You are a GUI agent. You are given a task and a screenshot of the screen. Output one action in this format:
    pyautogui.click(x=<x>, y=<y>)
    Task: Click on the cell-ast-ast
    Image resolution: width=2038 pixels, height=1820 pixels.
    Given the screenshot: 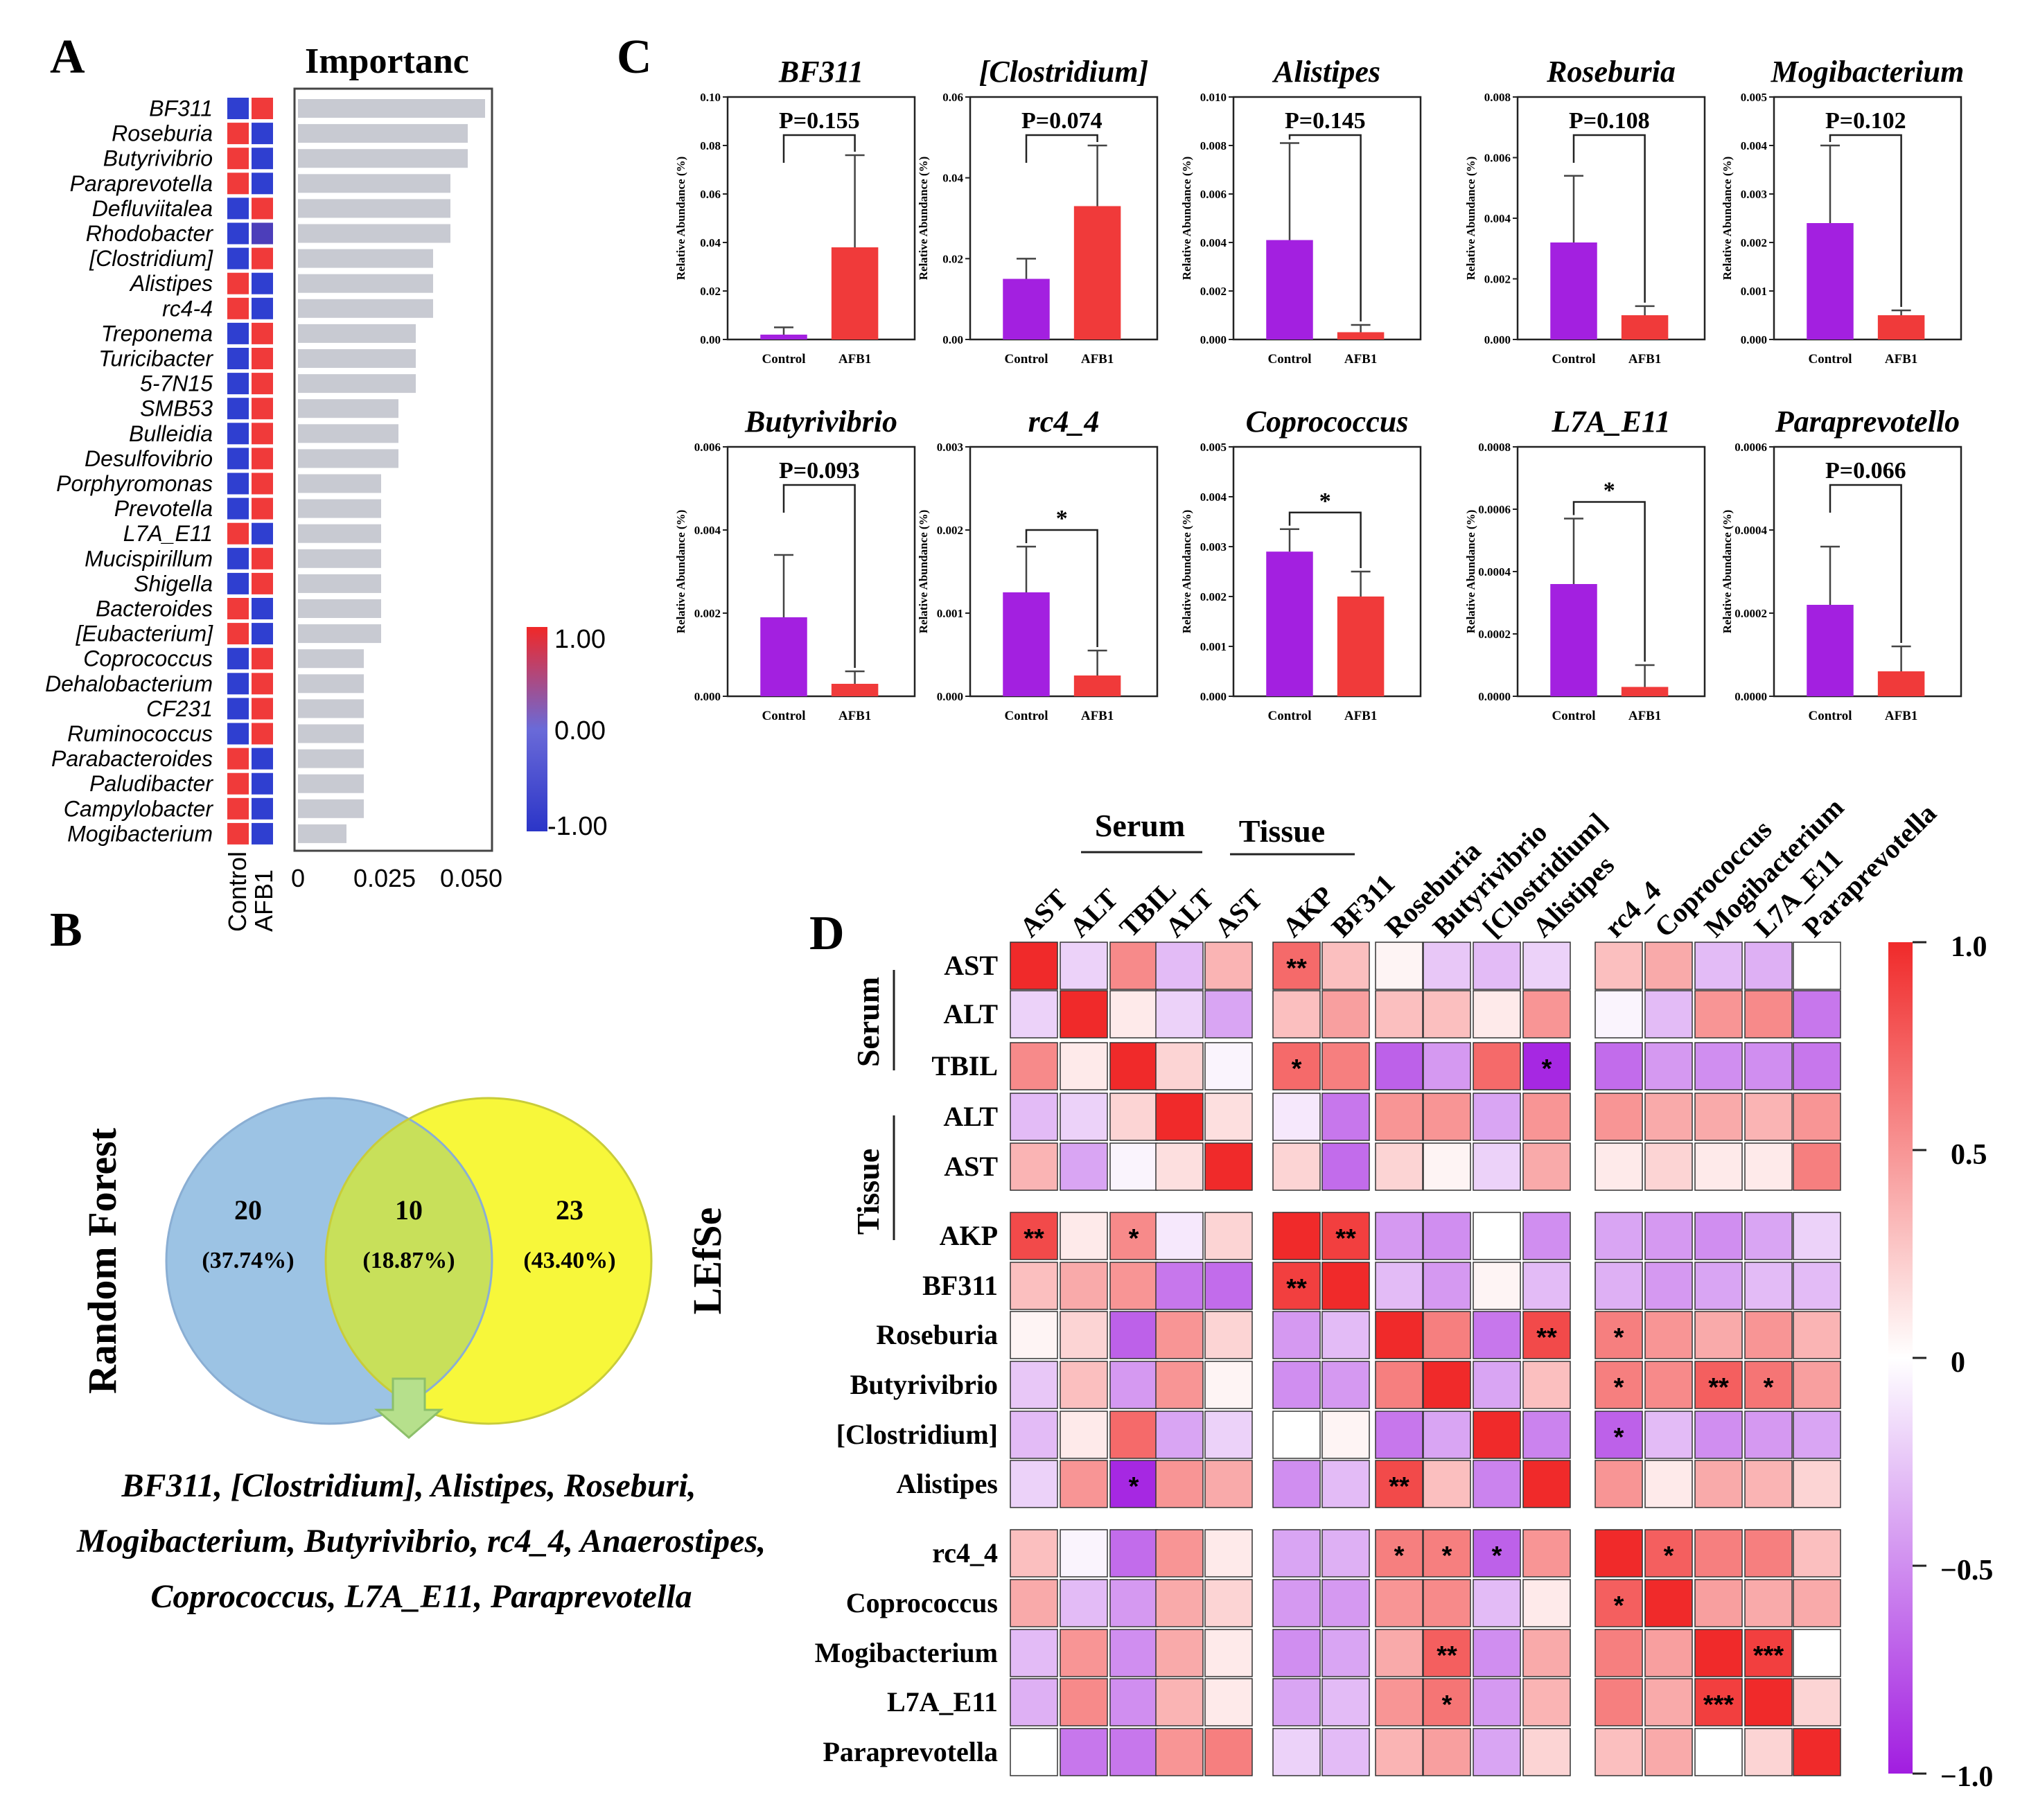 What is the action you would take?
    pyautogui.click(x=1228, y=1166)
    